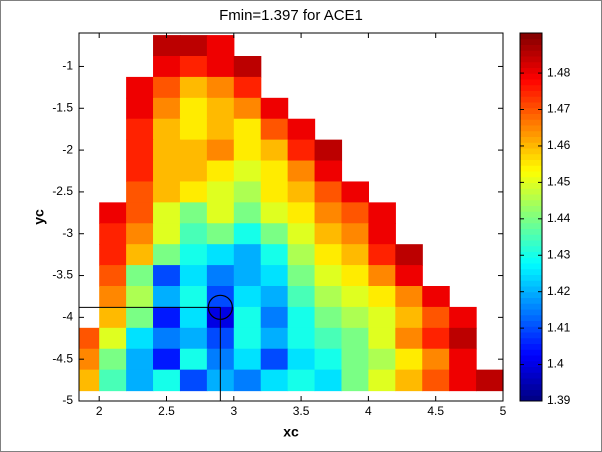 The image size is (602, 452). Describe the element at coordinates (62, 275) in the screenshot. I see `y-tick-label: -3.5` at that location.